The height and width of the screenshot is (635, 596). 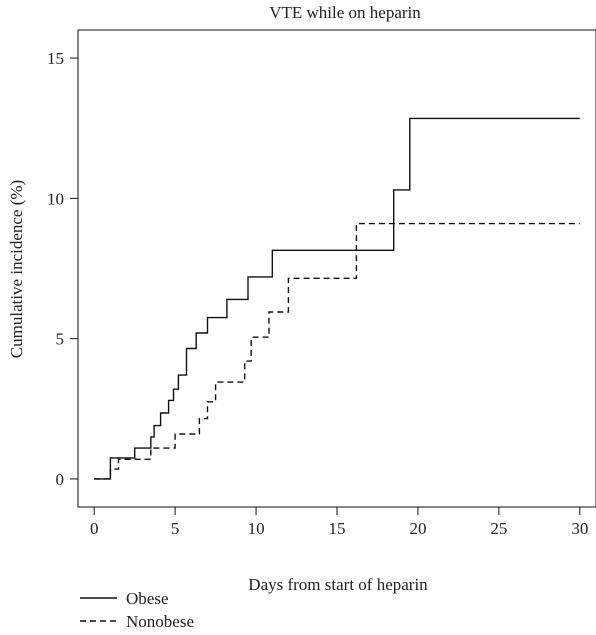 I want to click on x-tick-label: 10, so click(x=256, y=528).